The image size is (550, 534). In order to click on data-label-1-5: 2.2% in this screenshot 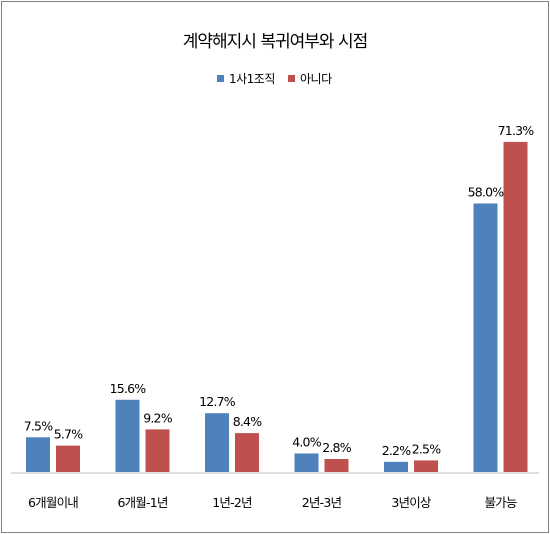, I will do `click(396, 450)`.